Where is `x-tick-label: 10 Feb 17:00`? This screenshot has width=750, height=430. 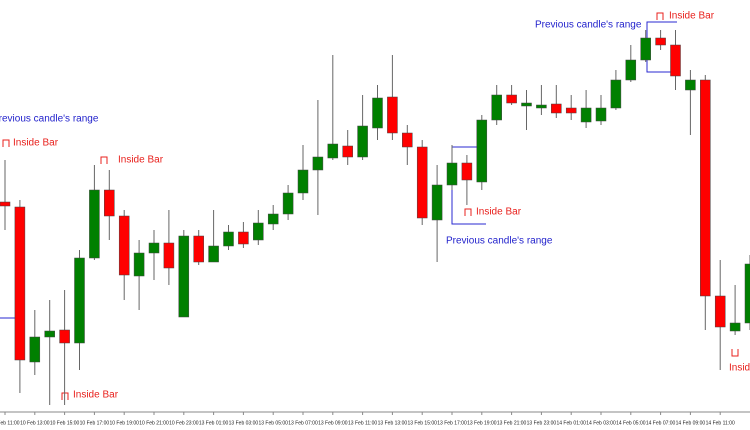 x-tick-label: 10 Feb 17:00 is located at coordinates (95, 423).